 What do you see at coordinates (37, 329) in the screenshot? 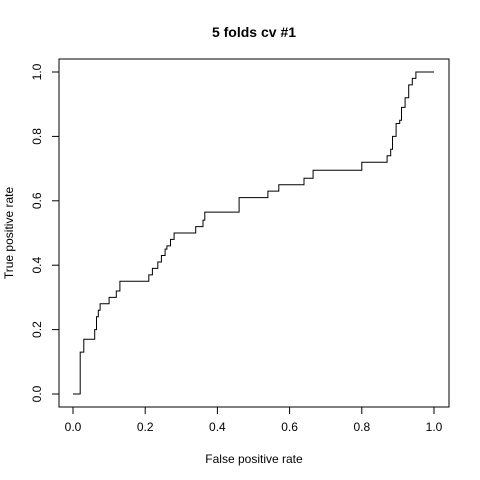
I see `y-tick-label: 0.2` at bounding box center [37, 329].